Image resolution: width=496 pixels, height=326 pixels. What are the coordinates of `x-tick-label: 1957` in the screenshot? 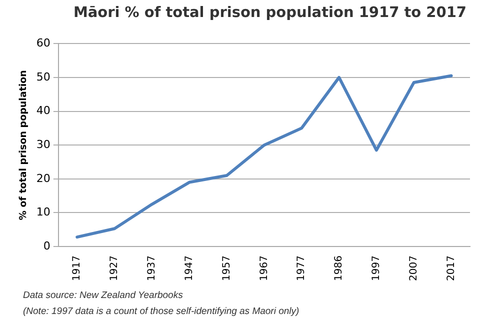 It's located at (226, 269).